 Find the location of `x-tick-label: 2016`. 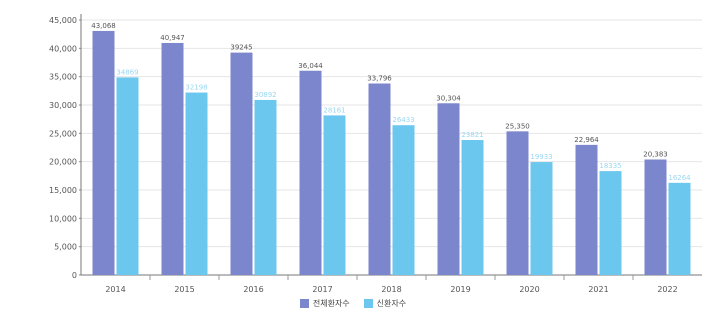

x-tick-label: 2016 is located at coordinates (253, 289).